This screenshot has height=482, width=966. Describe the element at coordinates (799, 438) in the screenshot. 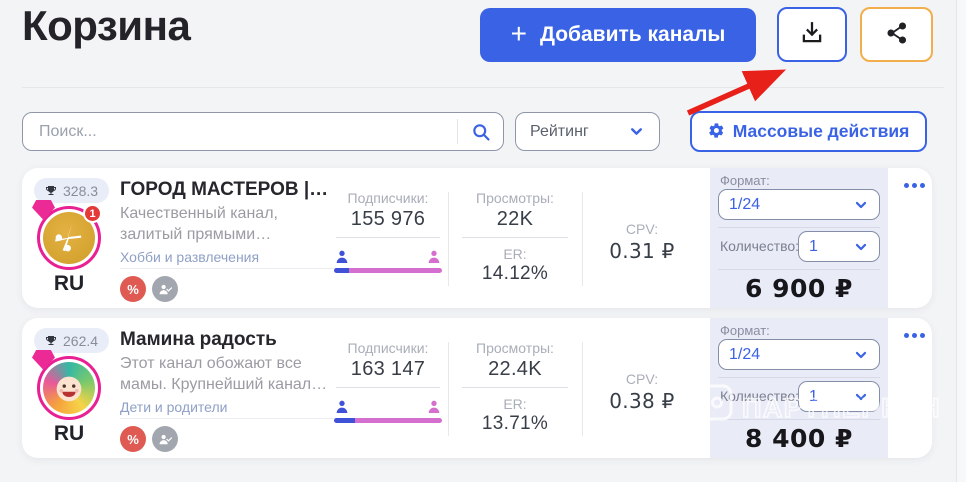

I see `price-value: 8 400 ₽` at that location.